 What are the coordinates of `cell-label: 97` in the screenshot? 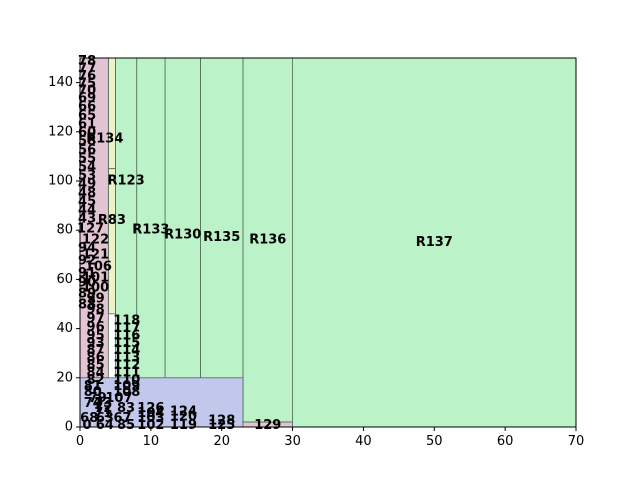 It's located at (96, 318).